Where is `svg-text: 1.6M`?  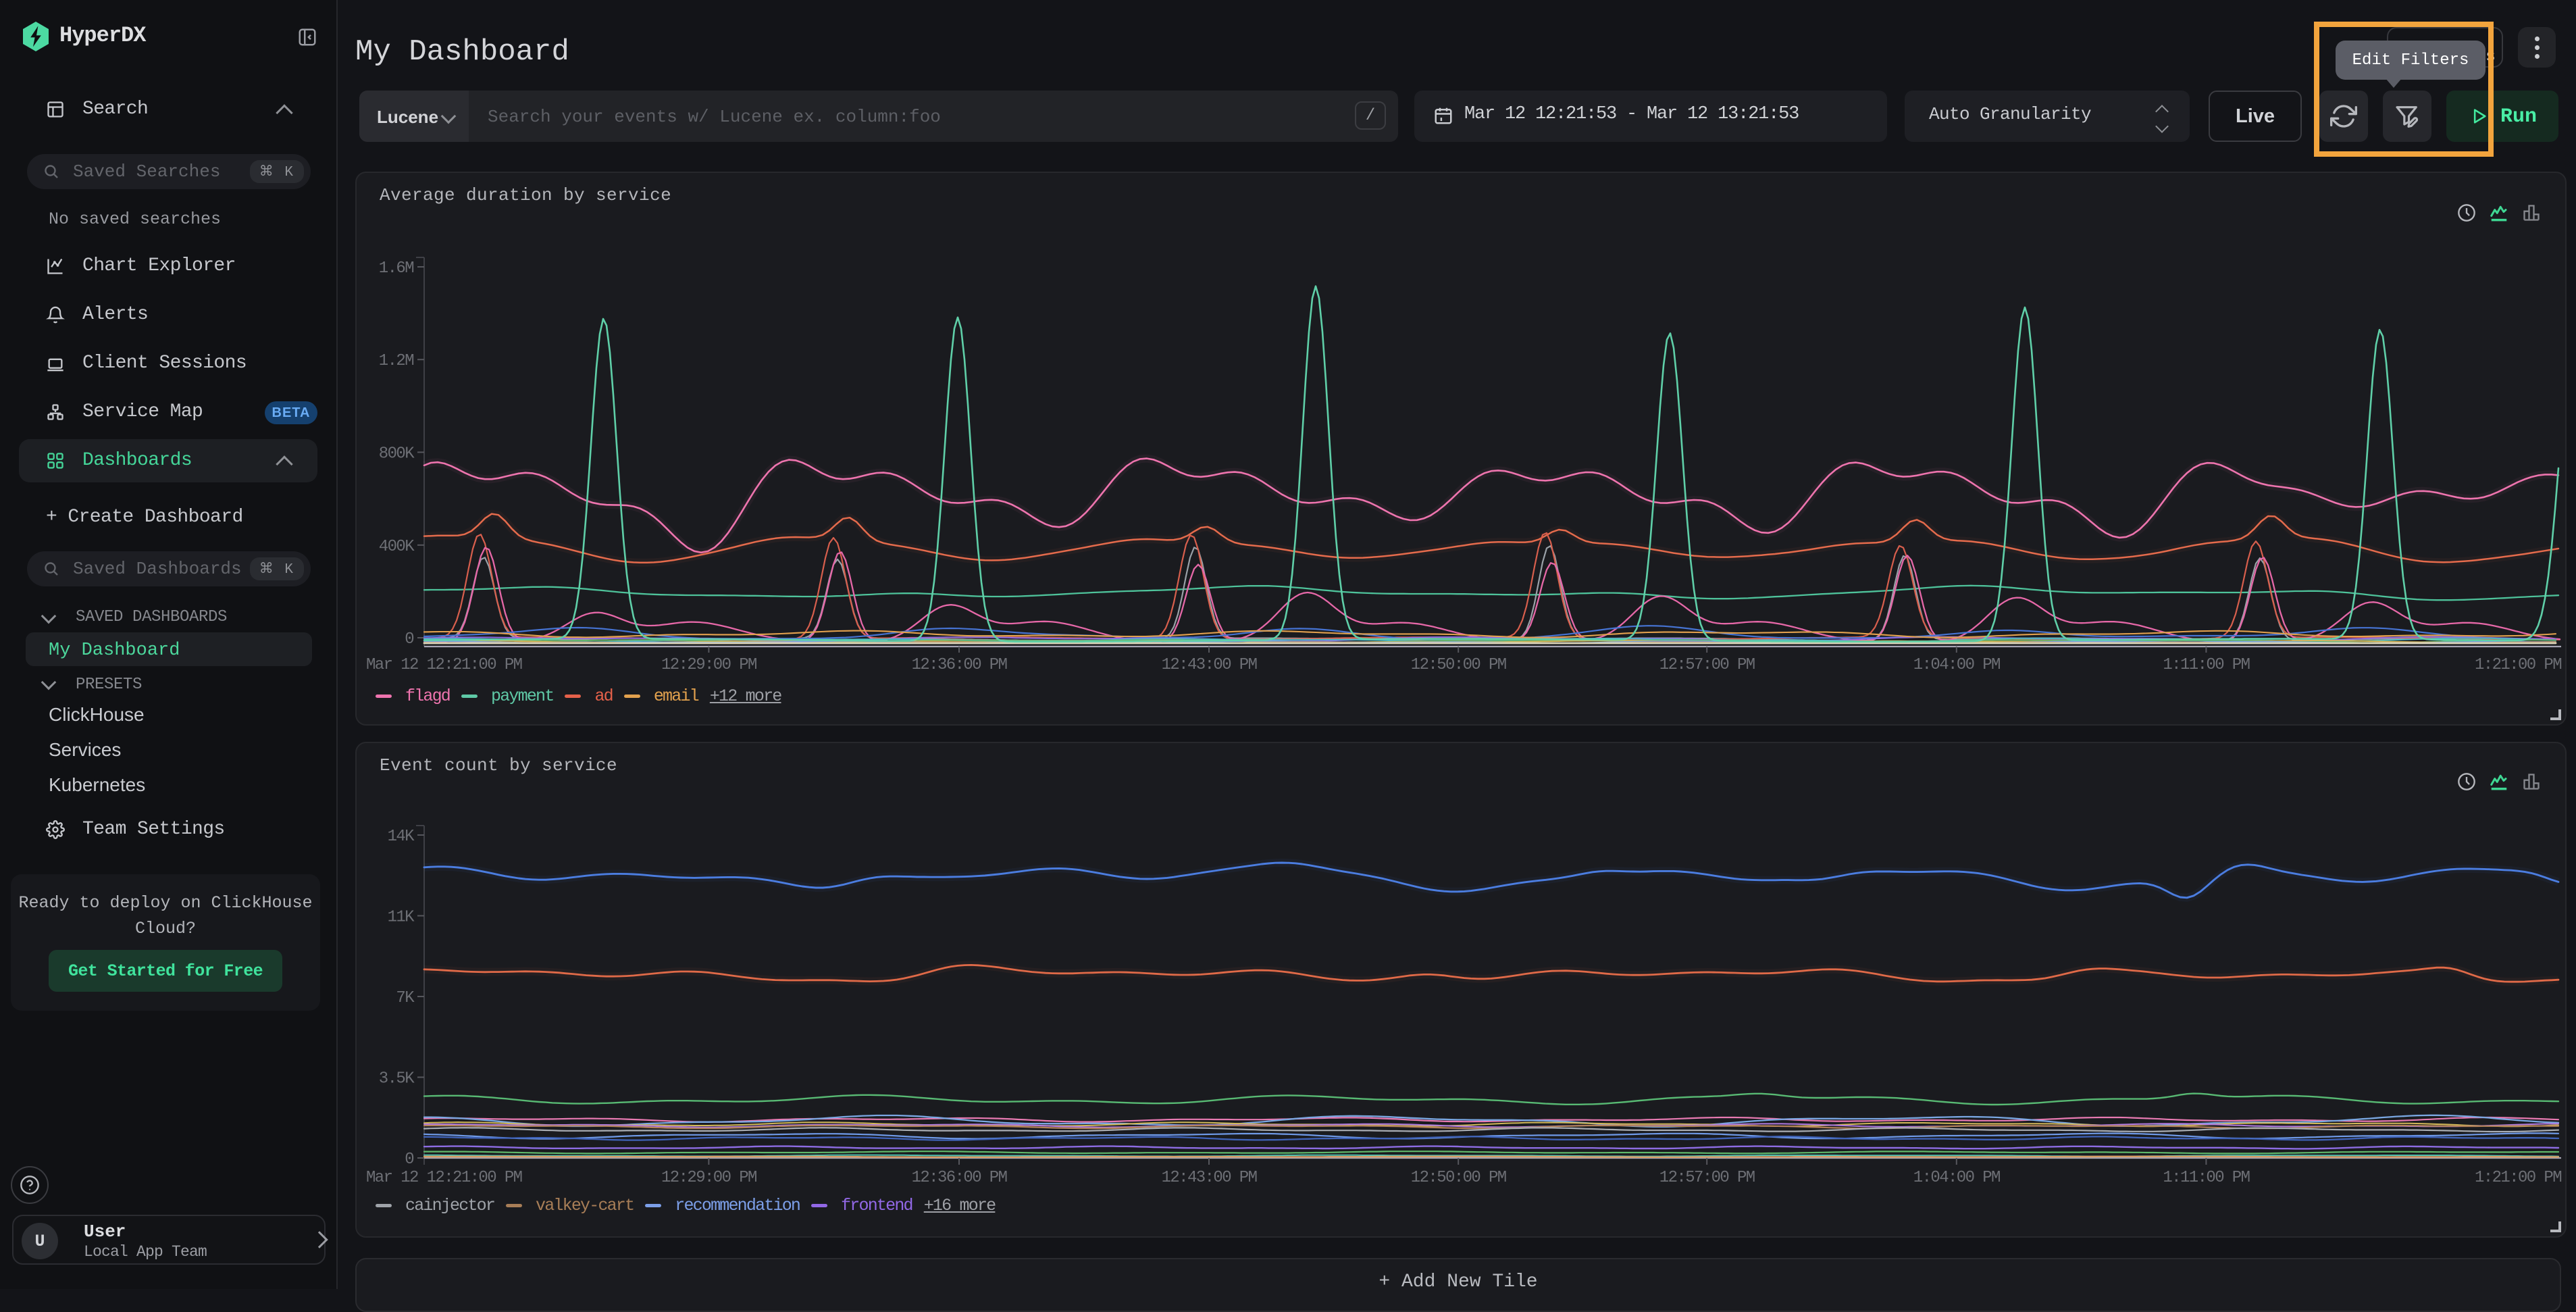 svg-text: 1.6M is located at coordinates (396, 269).